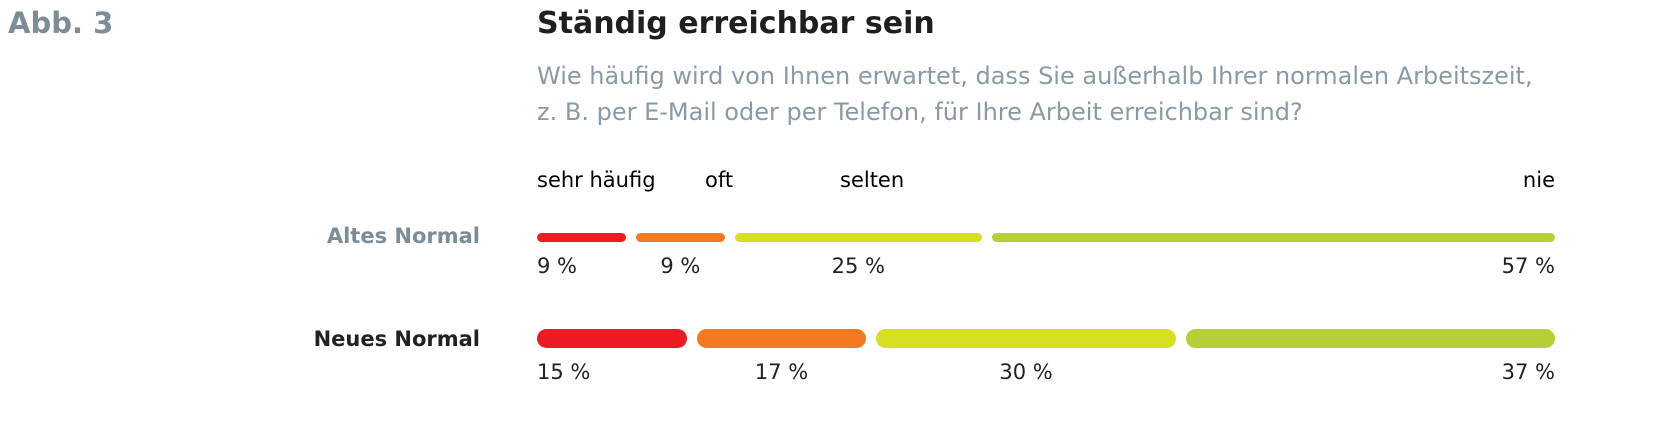  Describe the element at coordinates (564, 372) in the screenshot. I see `data-label: 15 %` at that location.